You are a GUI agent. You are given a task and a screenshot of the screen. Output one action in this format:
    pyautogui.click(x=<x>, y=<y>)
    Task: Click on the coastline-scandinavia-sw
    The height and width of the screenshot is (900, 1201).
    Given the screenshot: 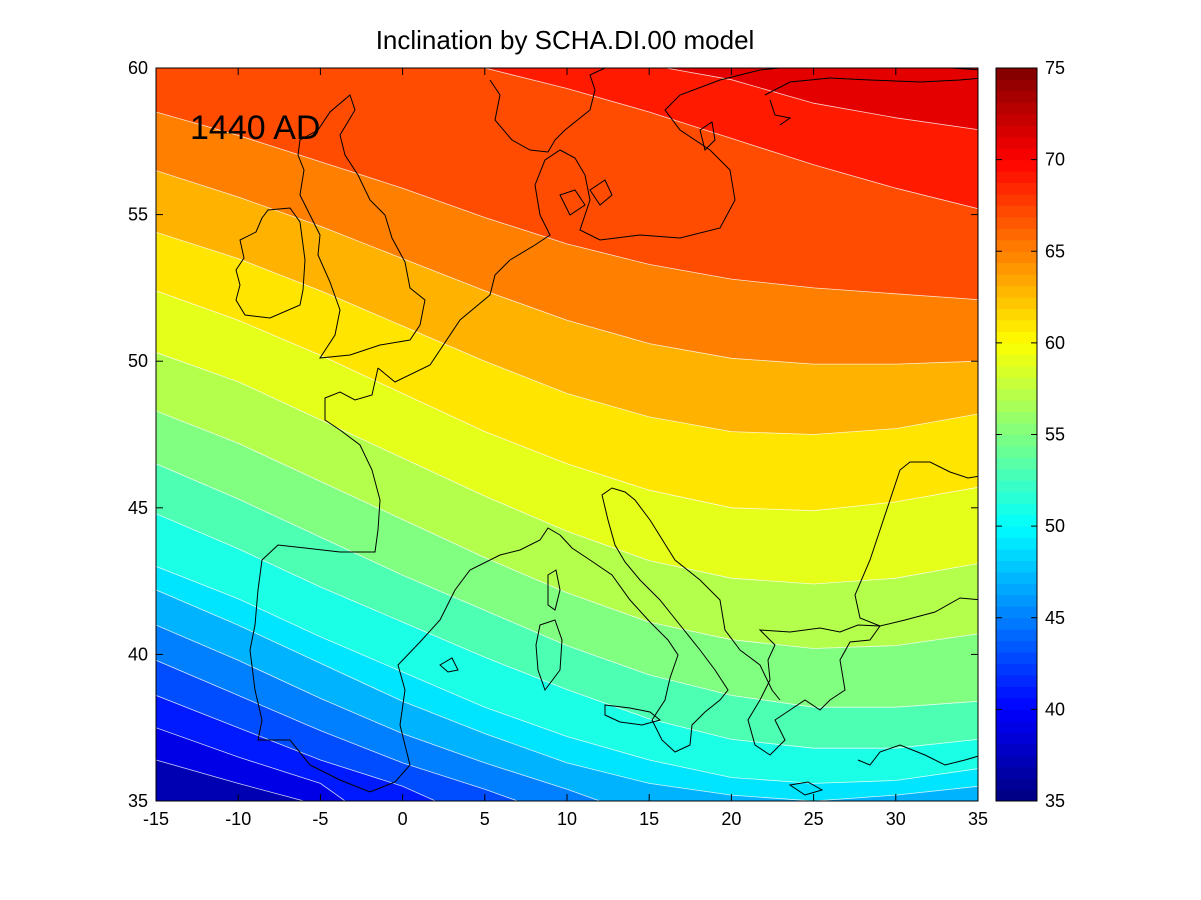 What is the action you would take?
    pyautogui.click(x=547, y=110)
    